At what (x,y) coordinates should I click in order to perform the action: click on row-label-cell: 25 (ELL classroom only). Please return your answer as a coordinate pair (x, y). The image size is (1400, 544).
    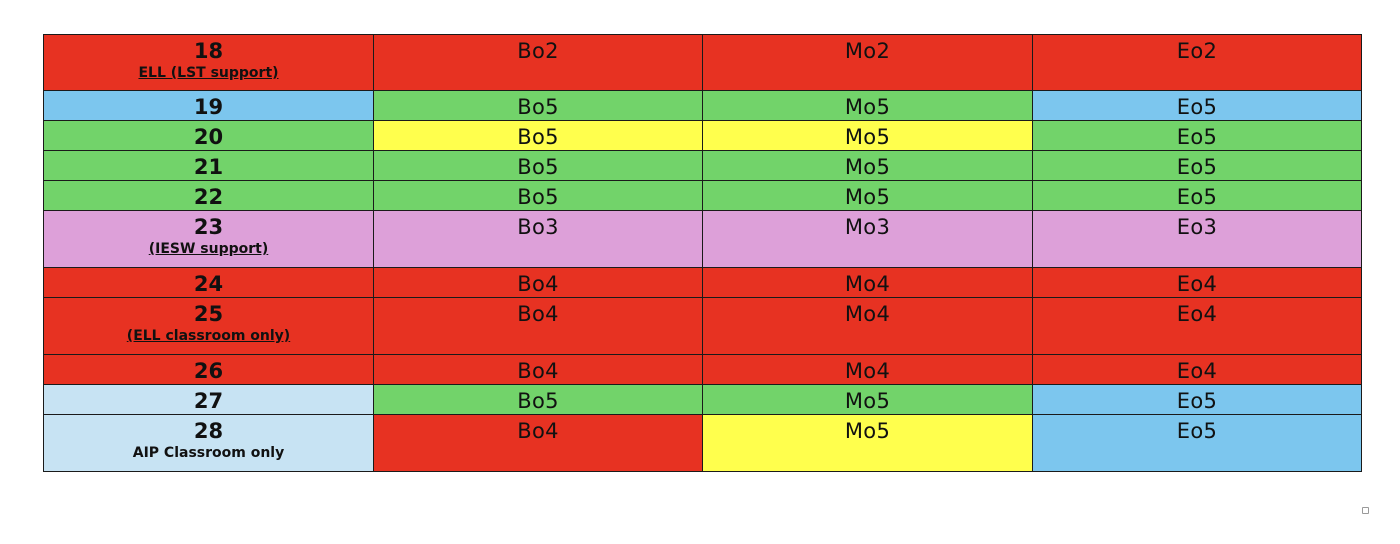
    Looking at the image, I should click on (208, 326).